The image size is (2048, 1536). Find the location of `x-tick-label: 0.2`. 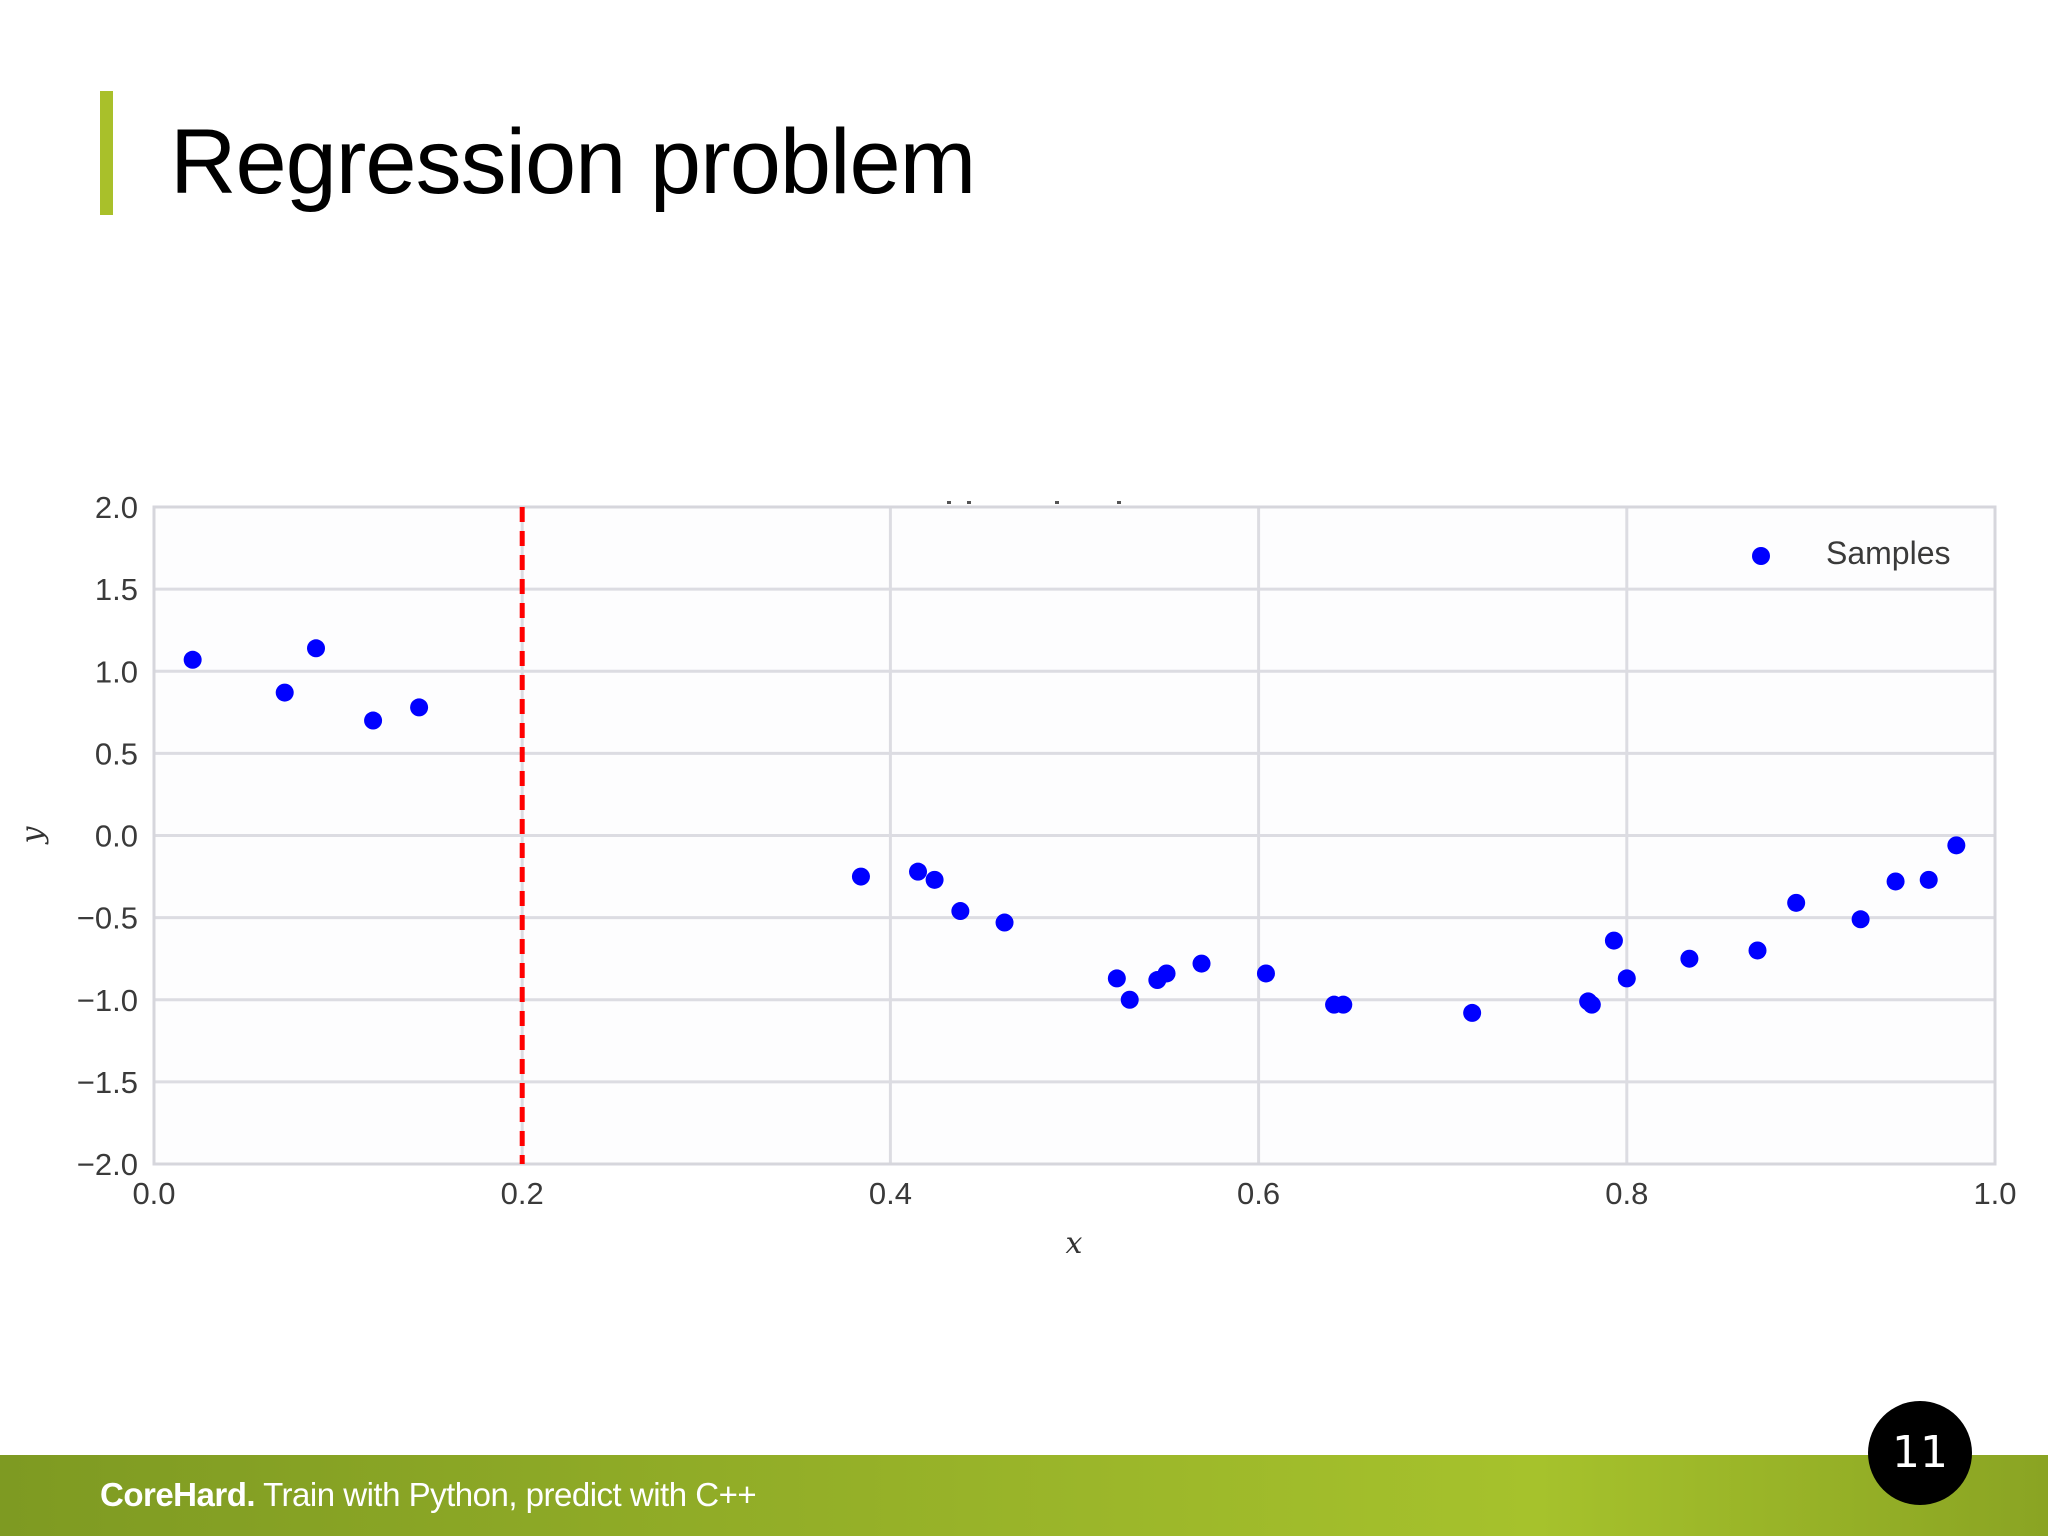

x-tick-label: 0.2 is located at coordinates (522, 1193).